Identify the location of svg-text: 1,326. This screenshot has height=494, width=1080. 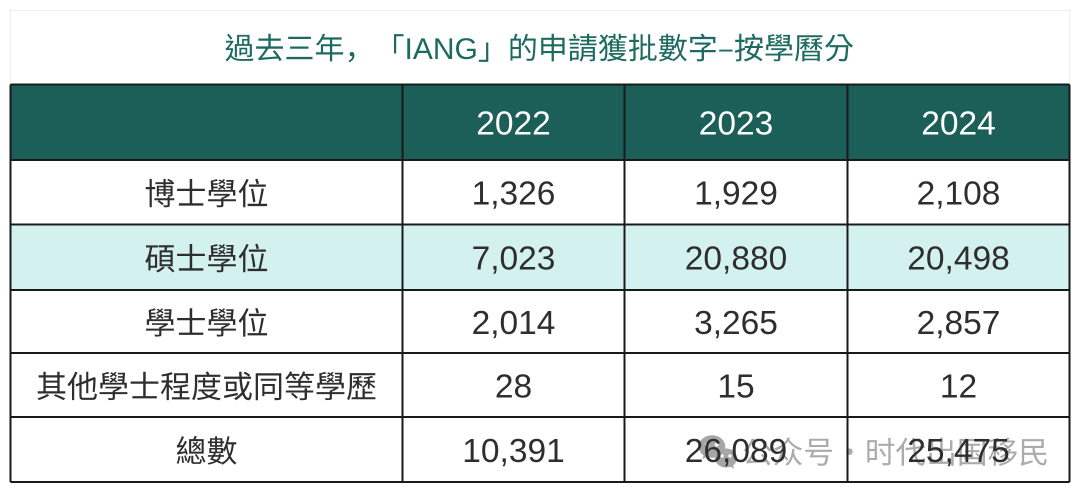
(514, 194).